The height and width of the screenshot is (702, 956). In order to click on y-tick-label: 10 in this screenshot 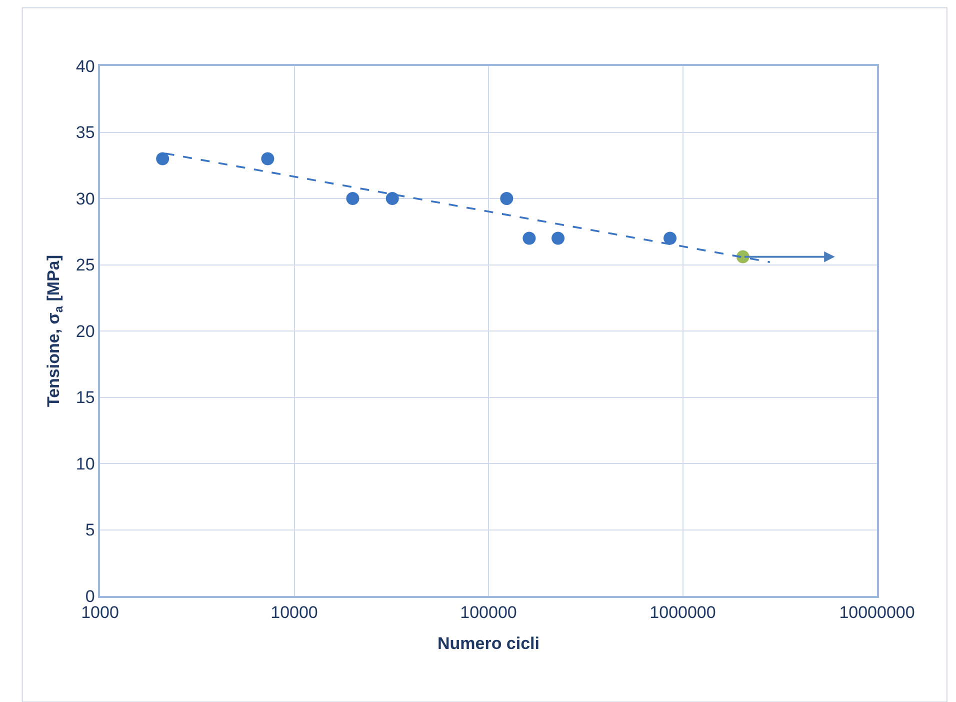, I will do `click(85, 464)`.